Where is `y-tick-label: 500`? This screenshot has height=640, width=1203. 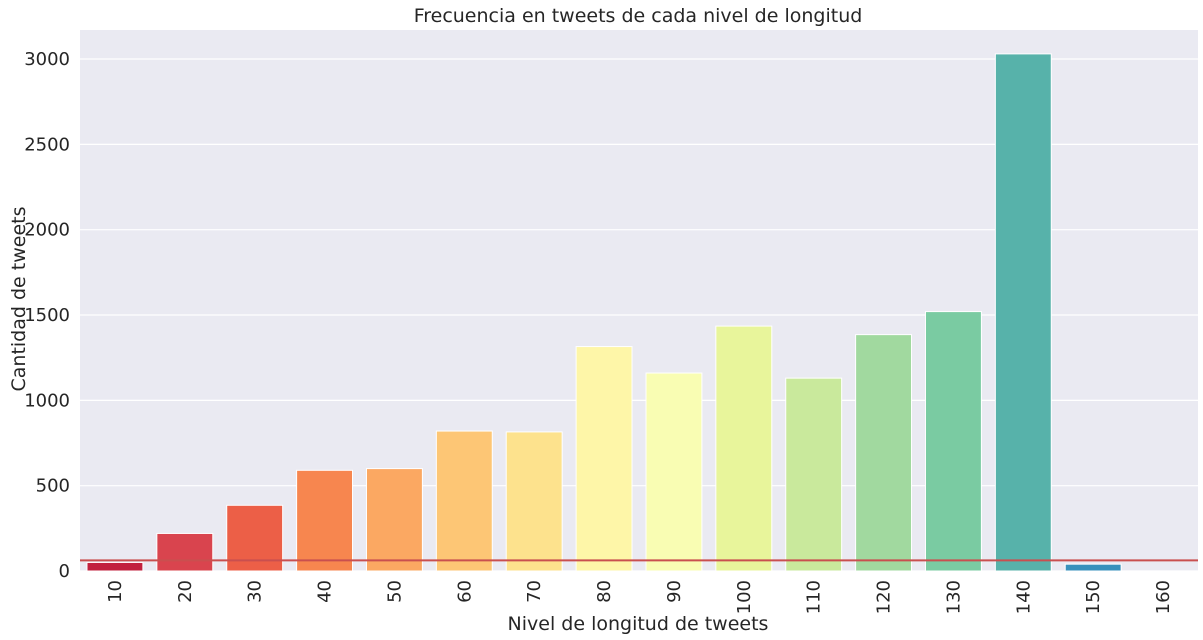
y-tick-label: 500 is located at coordinates (53, 486).